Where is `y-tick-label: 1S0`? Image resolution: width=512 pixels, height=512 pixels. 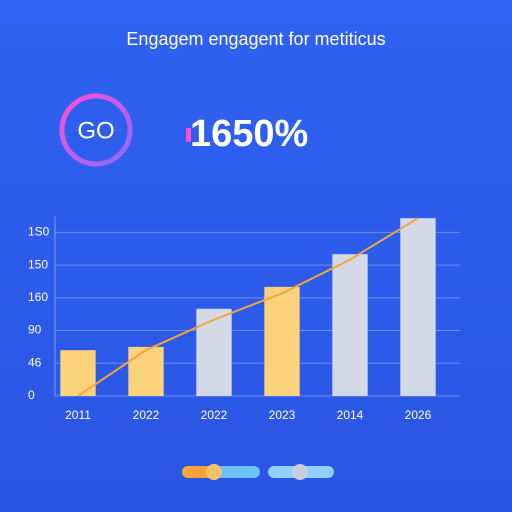 y-tick-label: 1S0 is located at coordinates (39, 232).